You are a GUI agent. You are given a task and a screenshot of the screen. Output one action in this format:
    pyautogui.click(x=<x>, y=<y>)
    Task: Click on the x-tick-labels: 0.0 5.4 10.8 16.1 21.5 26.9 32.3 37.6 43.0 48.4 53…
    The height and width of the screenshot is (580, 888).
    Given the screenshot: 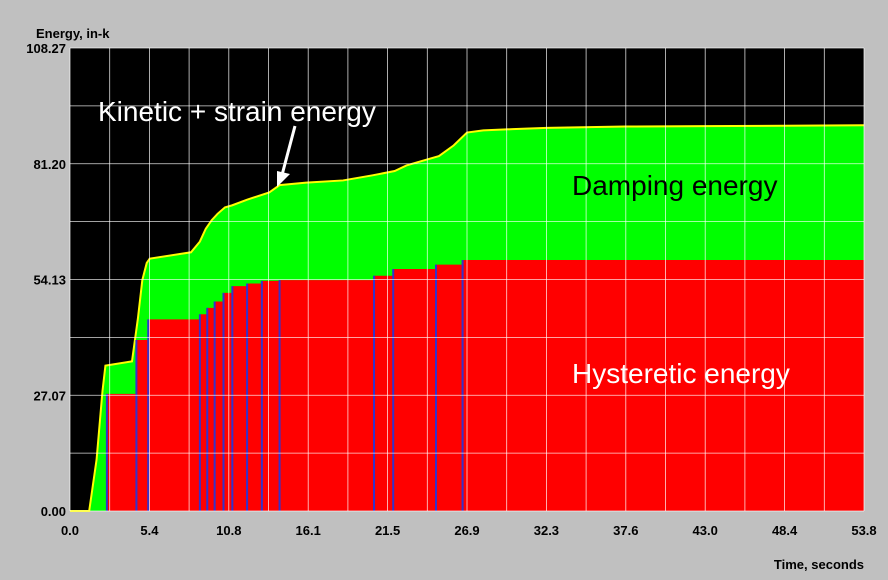 What is the action you would take?
    pyautogui.click(x=469, y=530)
    